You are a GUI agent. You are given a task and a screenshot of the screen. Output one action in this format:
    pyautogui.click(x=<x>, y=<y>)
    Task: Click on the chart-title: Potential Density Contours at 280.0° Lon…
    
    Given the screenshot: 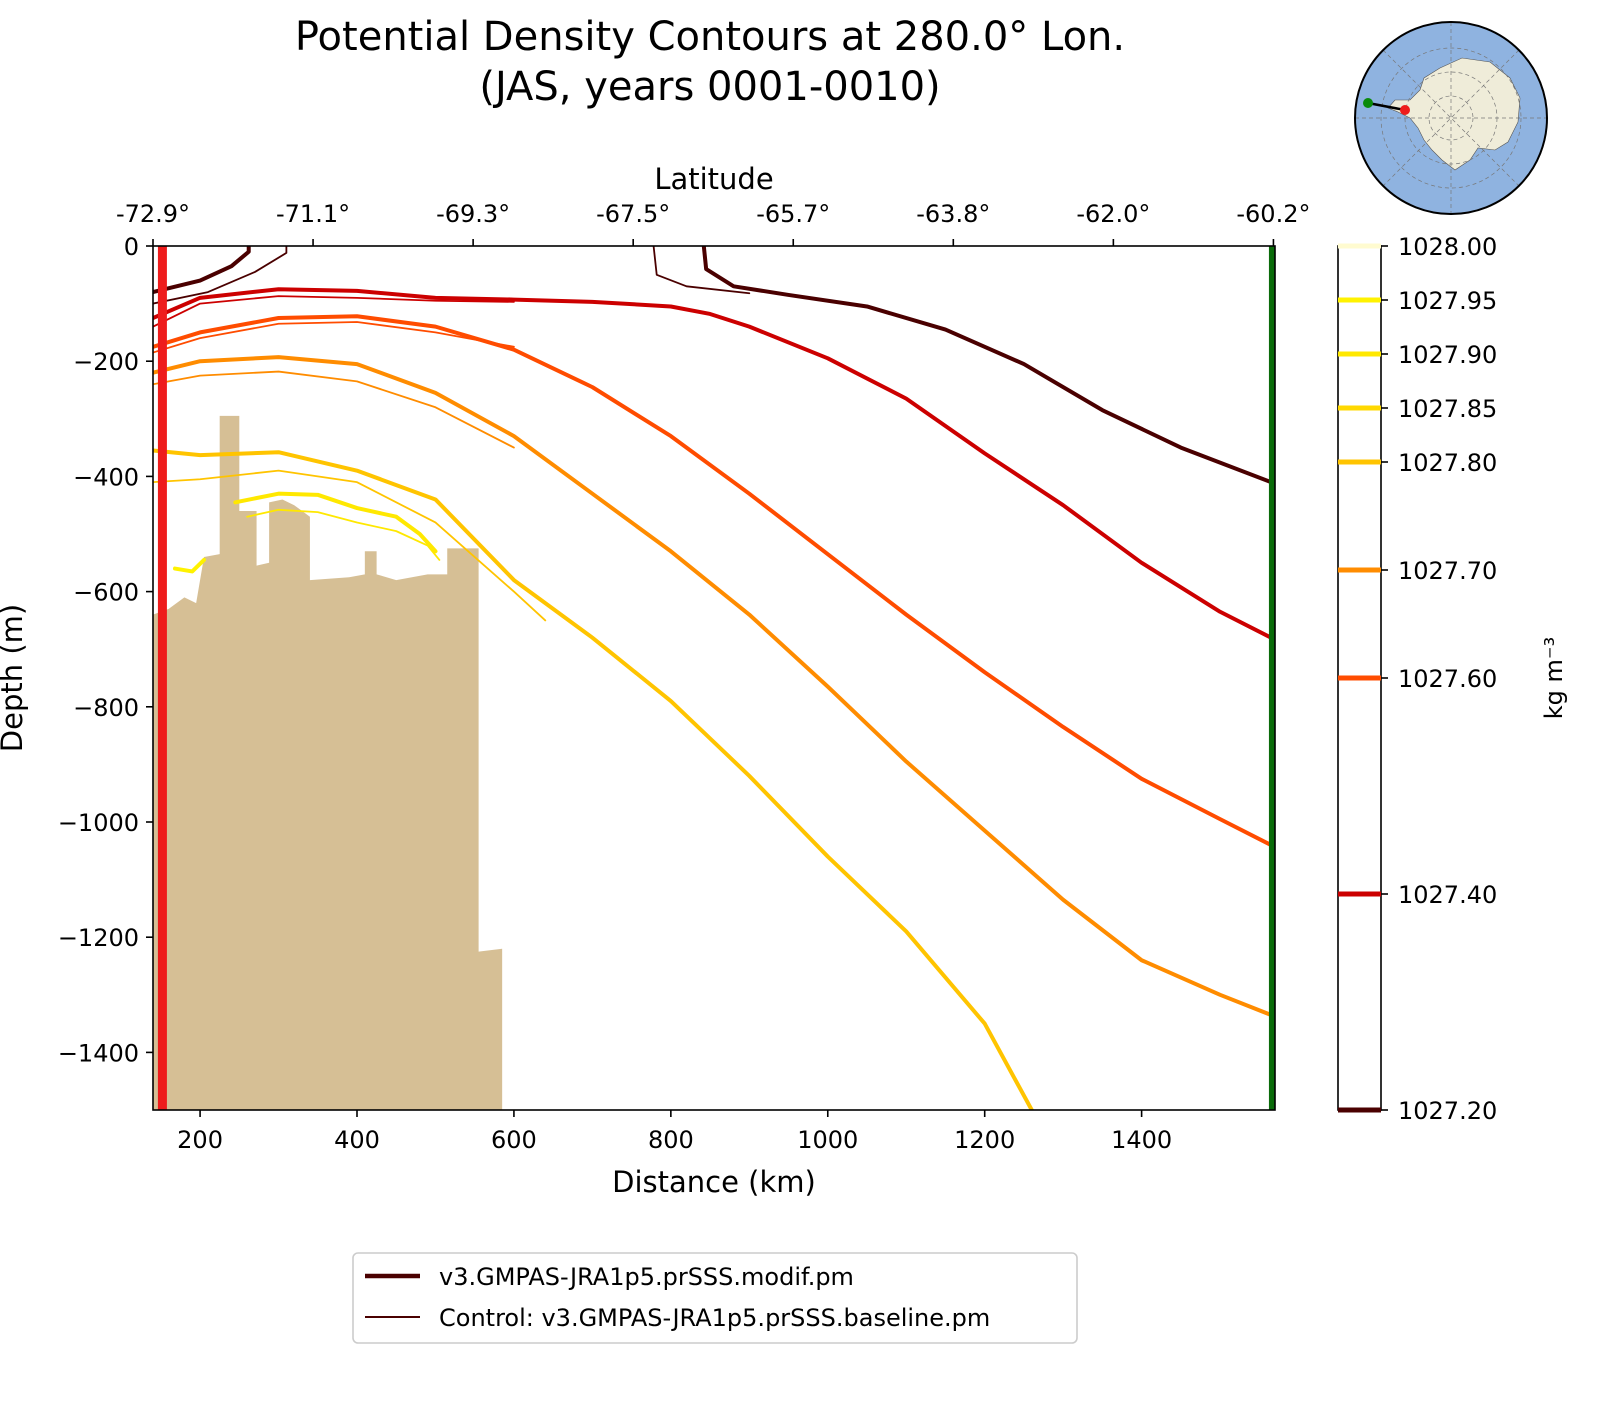 What is the action you would take?
    pyautogui.click(x=710, y=37)
    